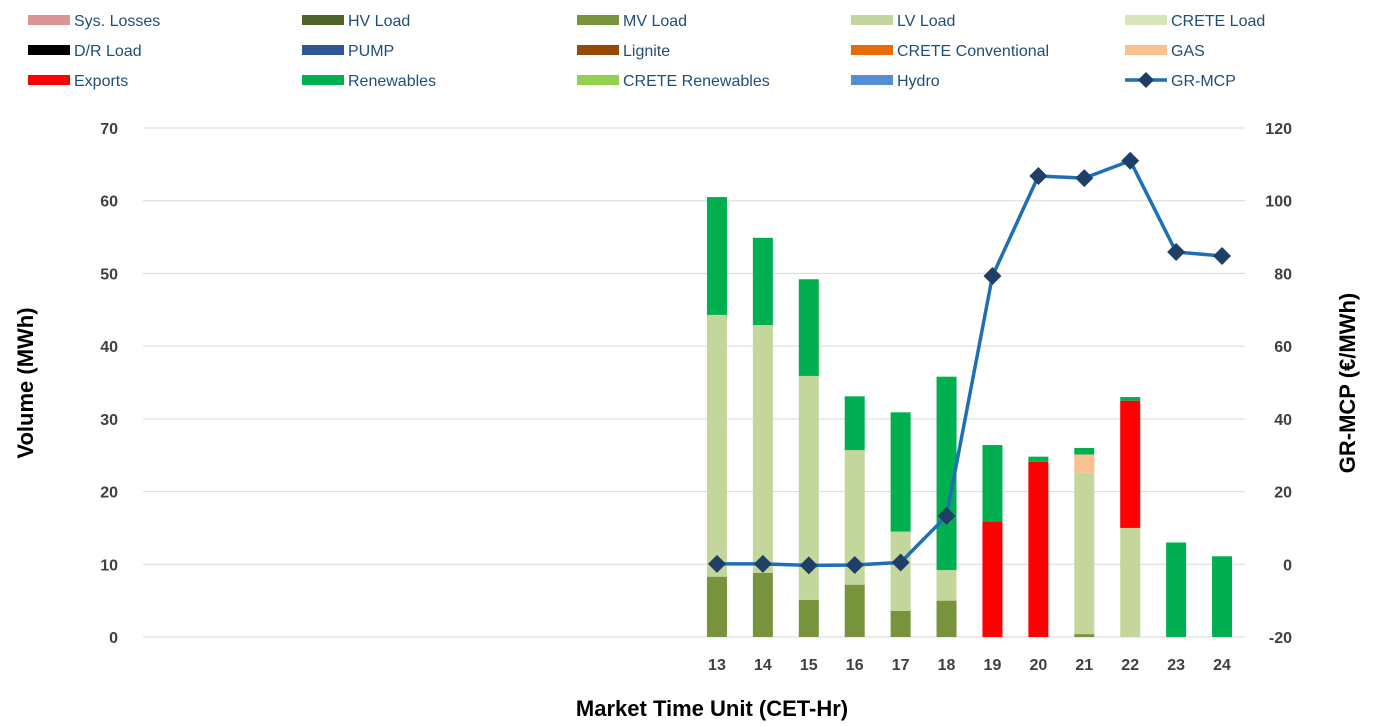 The width and height of the screenshot is (1377, 726). I want to click on x-tick-label: 19, so click(993, 665).